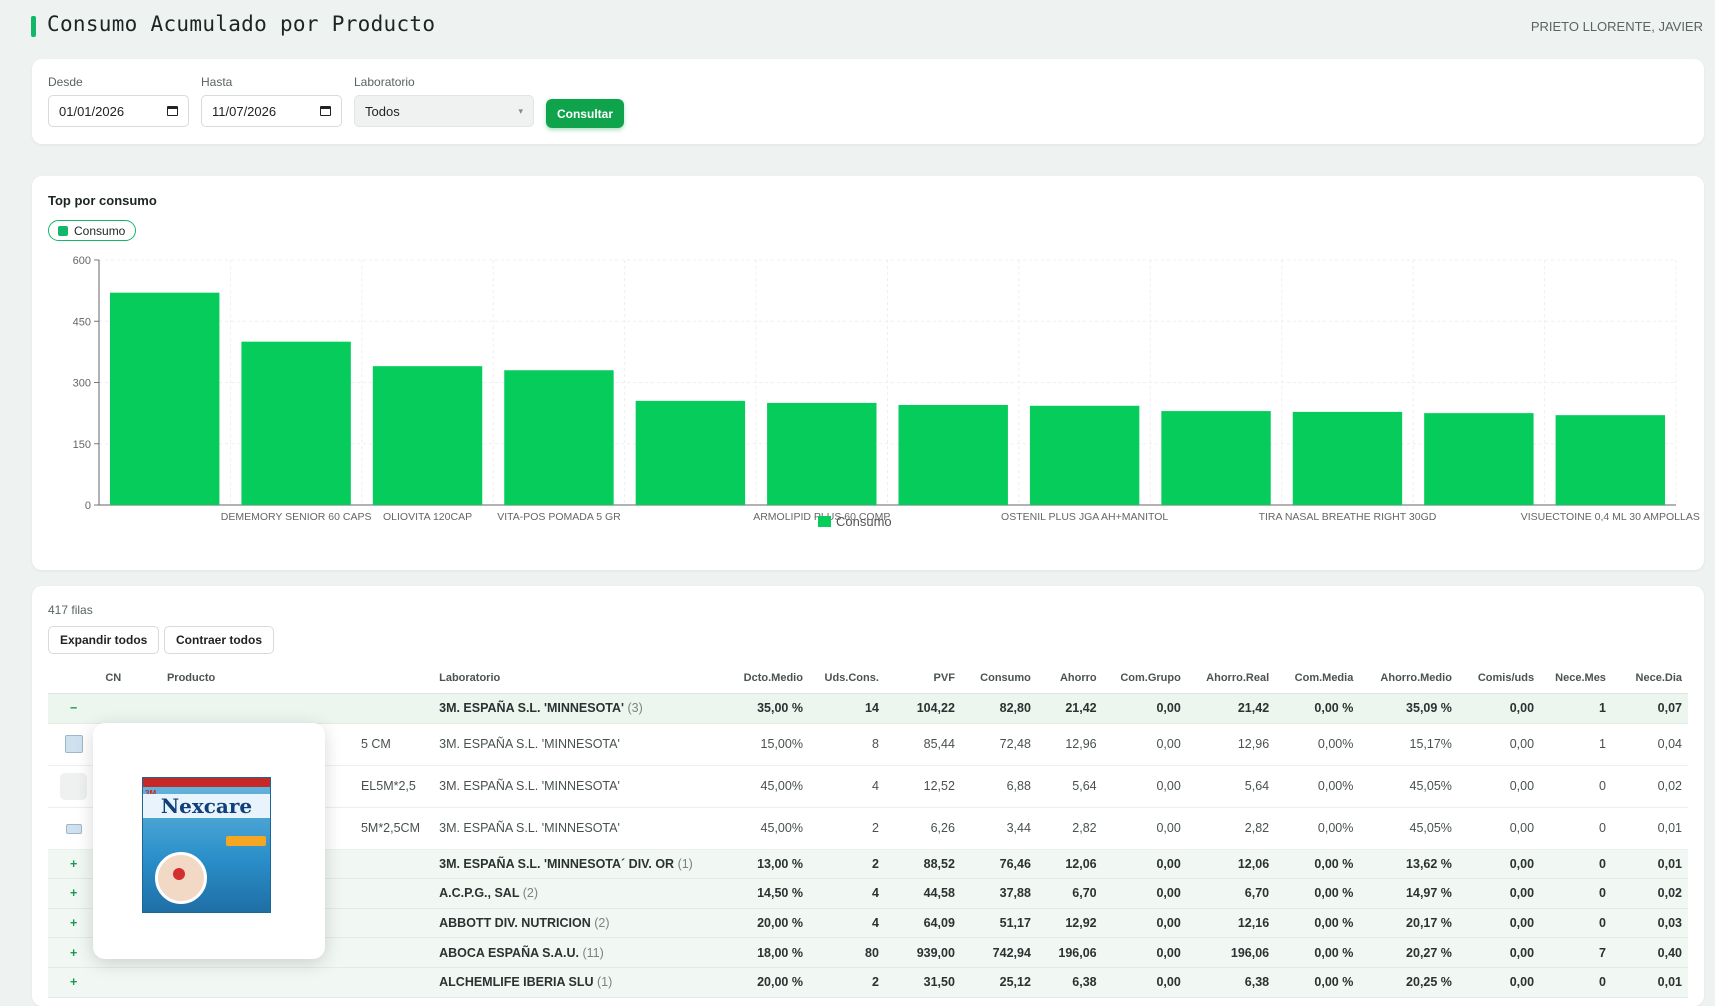  What do you see at coordinates (241, 24) in the screenshot?
I see `page-title: Consumo Acumulado por Producto` at bounding box center [241, 24].